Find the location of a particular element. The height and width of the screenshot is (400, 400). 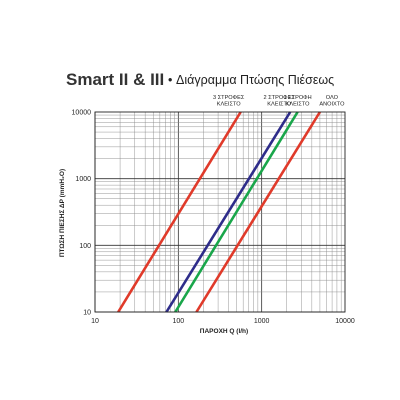

series-label-1: 3 ΣΤΡΟΦΕΣ ΚΛΕΙΣΤΟ is located at coordinates (229, 101).